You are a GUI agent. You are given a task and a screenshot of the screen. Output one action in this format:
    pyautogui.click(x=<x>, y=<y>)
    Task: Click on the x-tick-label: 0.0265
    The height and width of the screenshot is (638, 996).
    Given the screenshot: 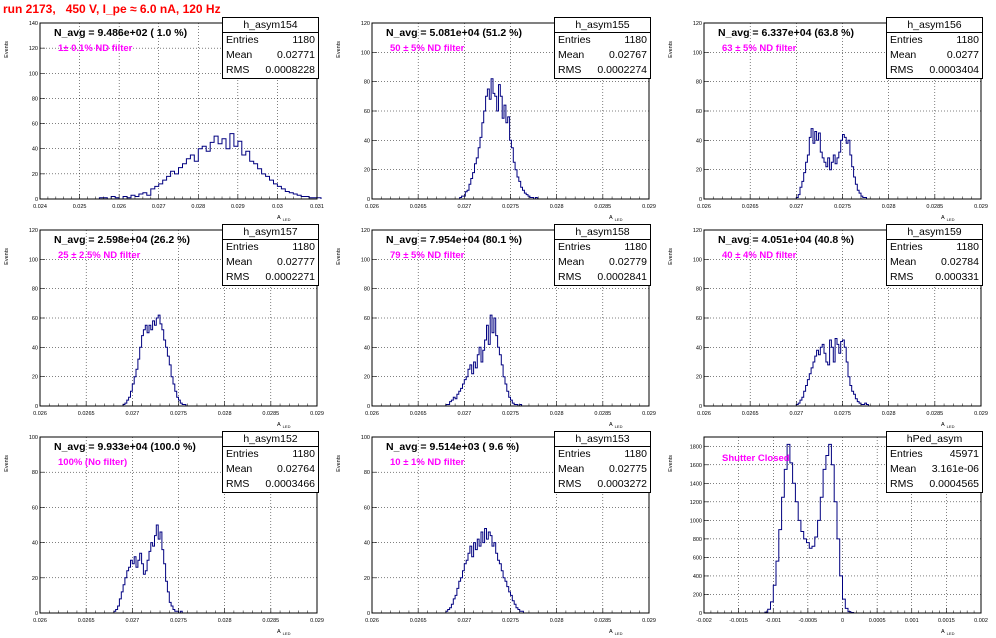 What is the action you would take?
    pyautogui.click(x=86, y=621)
    